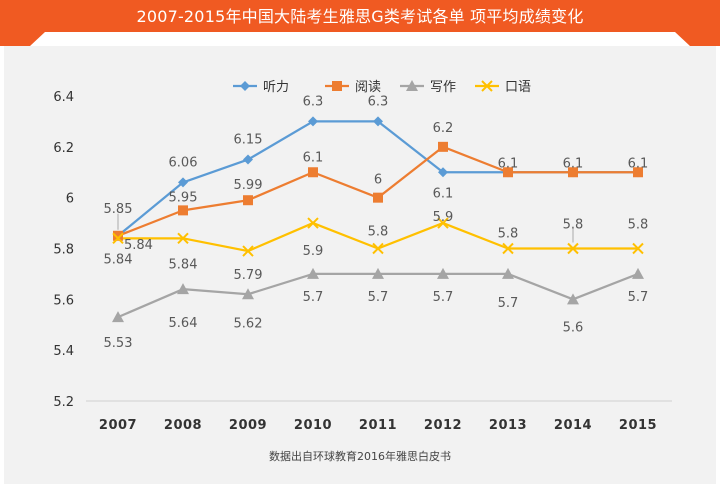  Describe the element at coordinates (63, 402) in the screenshot. I see `y-tick-label: 5.2` at that location.